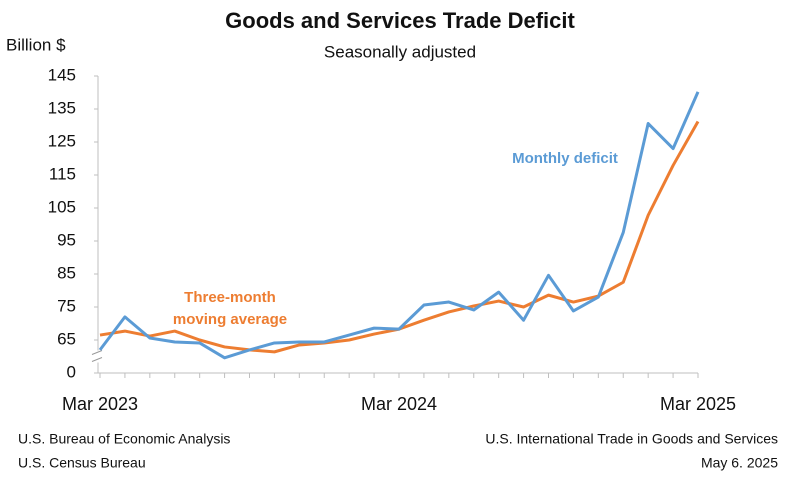 The height and width of the screenshot is (481, 800). What do you see at coordinates (97, 356) in the screenshot?
I see `axis-break` at bounding box center [97, 356].